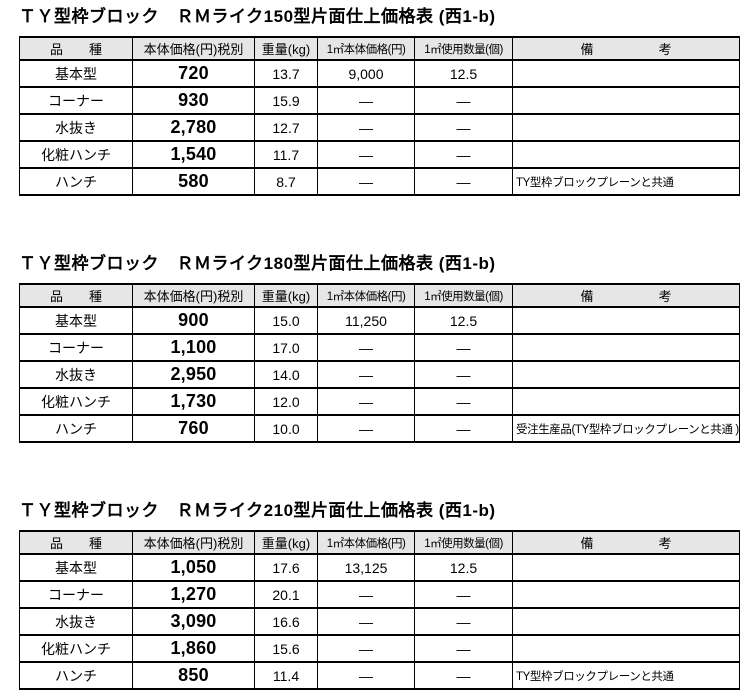 The width and height of the screenshot is (741, 698). Describe the element at coordinates (193, 648) in the screenshot. I see `cell-price: 1,860` at that location.